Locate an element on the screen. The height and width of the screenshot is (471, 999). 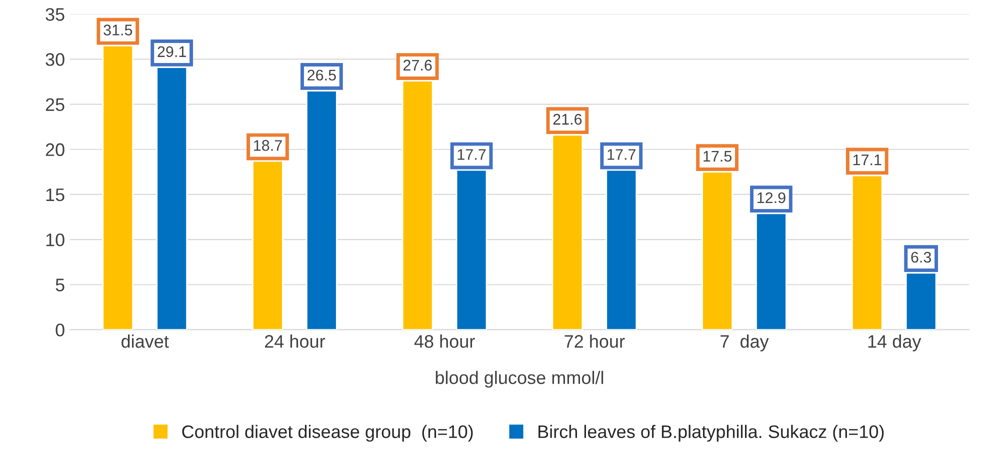
data-label: 17.5 is located at coordinates (718, 156).